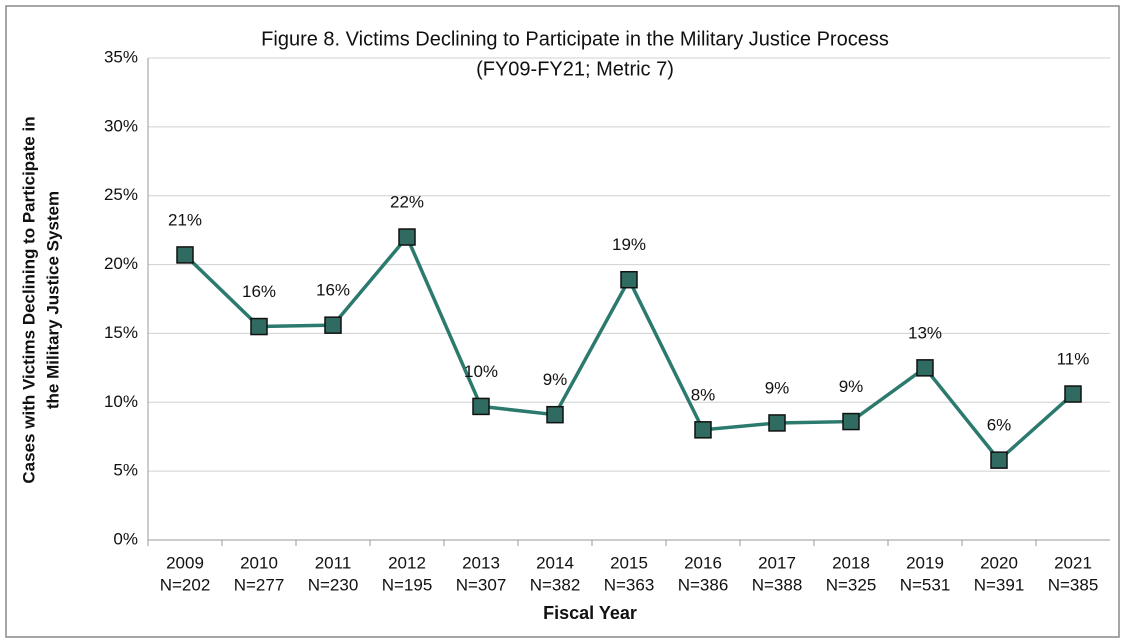 Image resolution: width=1126 pixels, height=644 pixels. What do you see at coordinates (575, 69) in the screenshot?
I see `chart-subtitle: (FY09-FY21; Metric 7)` at bounding box center [575, 69].